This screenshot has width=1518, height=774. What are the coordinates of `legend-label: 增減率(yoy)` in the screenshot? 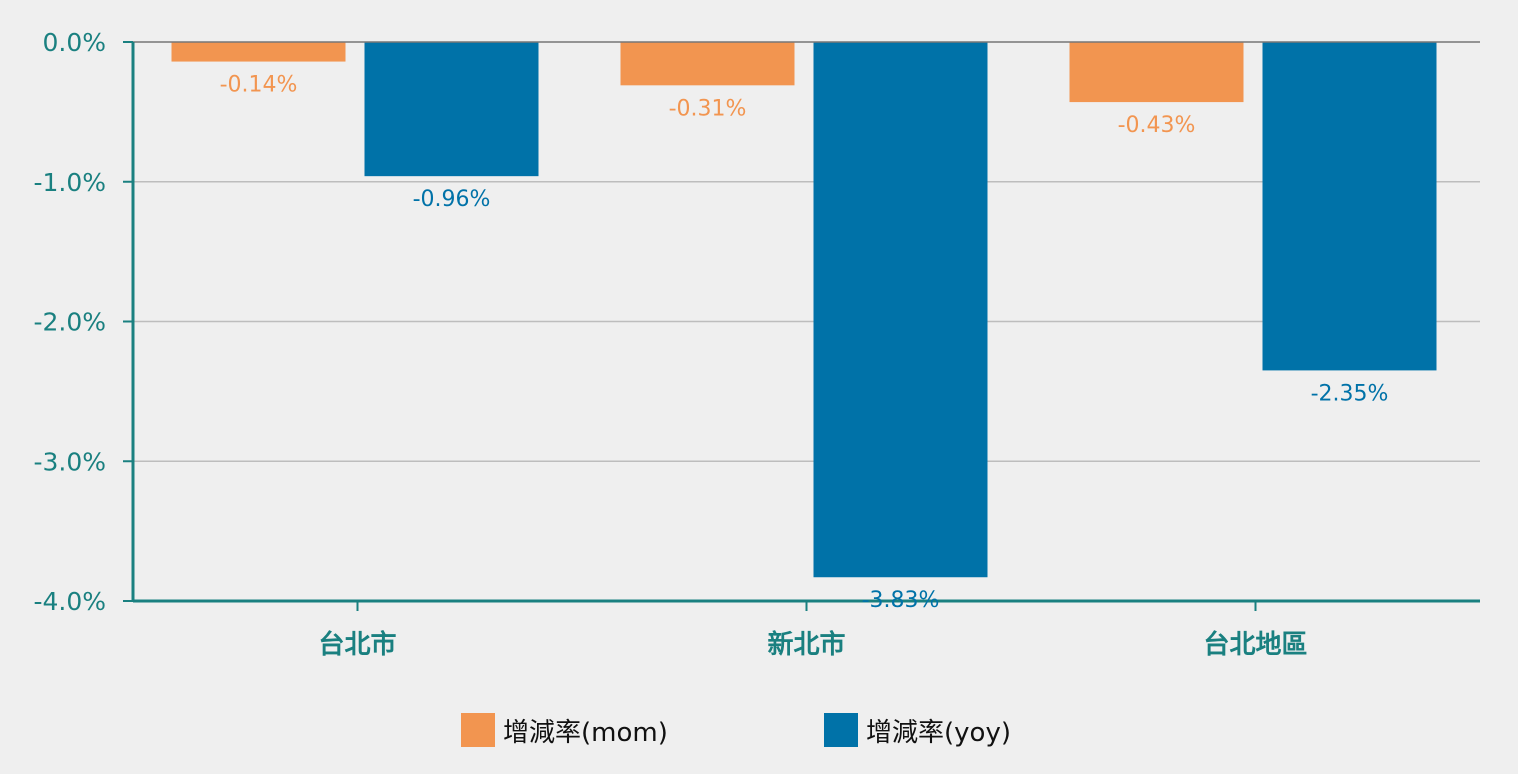 It's located at (938, 733).